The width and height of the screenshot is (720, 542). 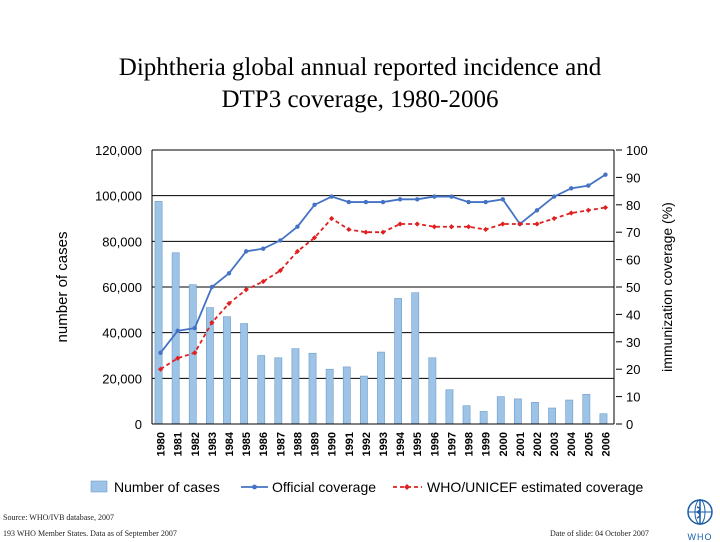 I want to click on left-tick-label: 120,000, so click(x=118, y=150).